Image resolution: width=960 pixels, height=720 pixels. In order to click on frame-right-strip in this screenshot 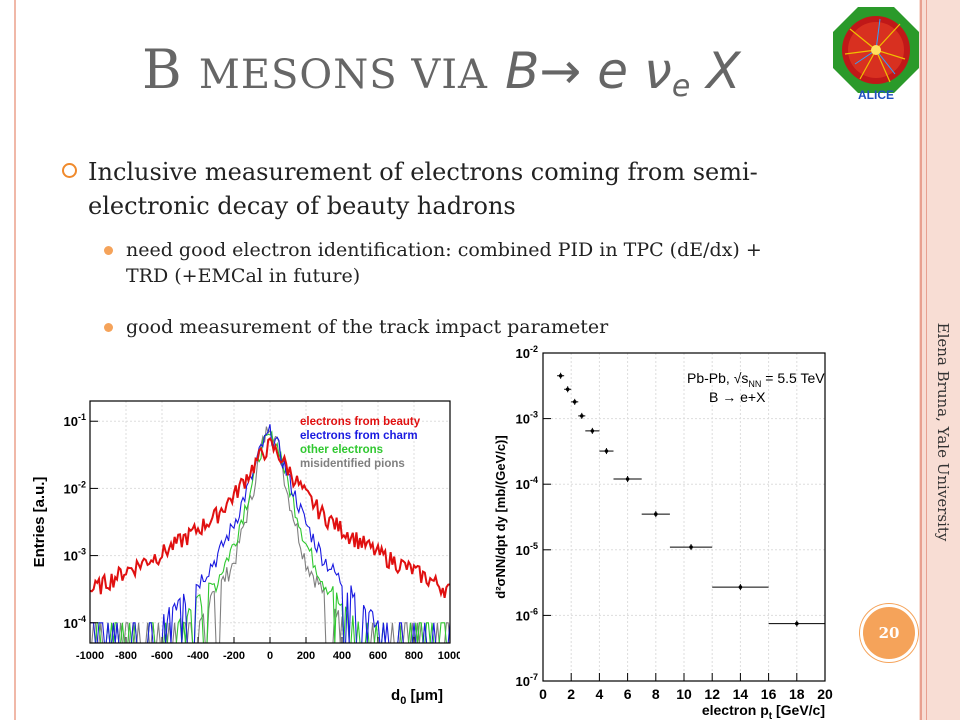, I will do `click(939, 360)`.